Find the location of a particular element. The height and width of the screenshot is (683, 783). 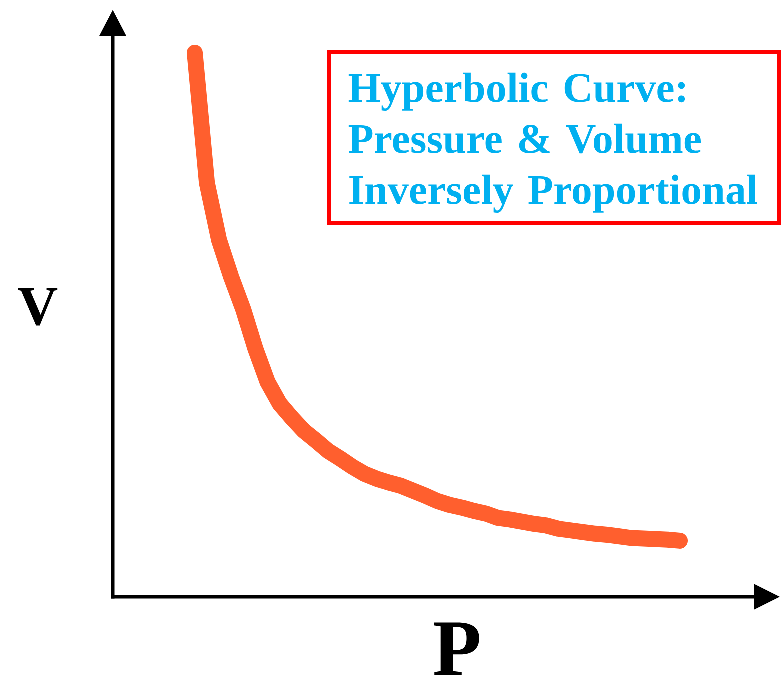

y-axis-title: V is located at coordinates (38, 307).